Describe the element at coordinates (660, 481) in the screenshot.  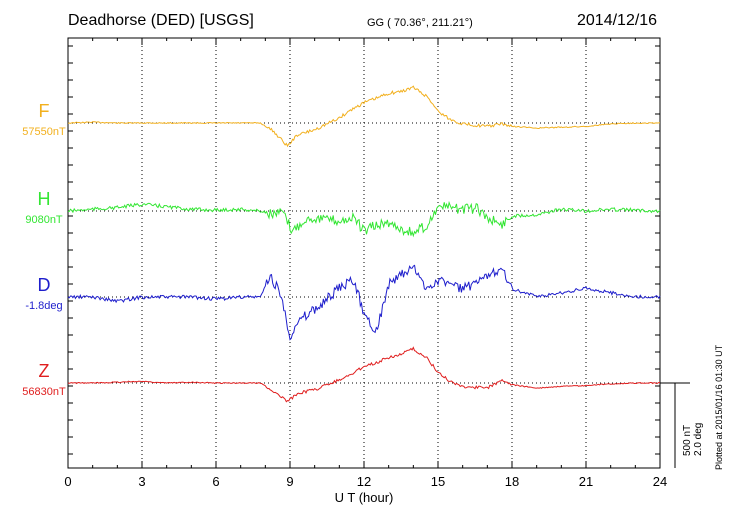
I see `x-tick-label: 24` at that location.